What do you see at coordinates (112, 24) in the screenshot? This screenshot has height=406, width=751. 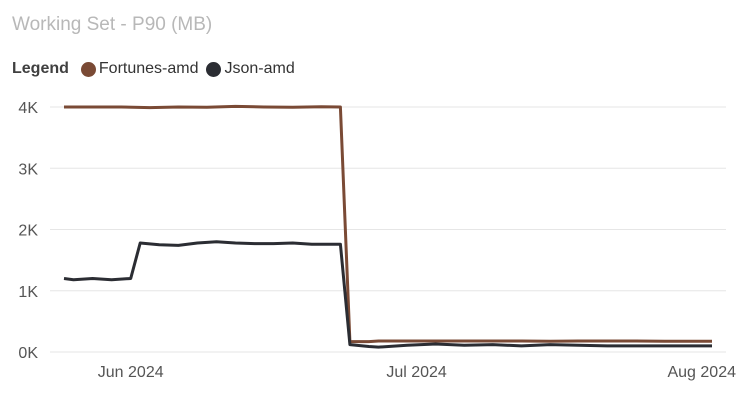 I see `chart-title: Working Set - P90 (MB)` at bounding box center [112, 24].